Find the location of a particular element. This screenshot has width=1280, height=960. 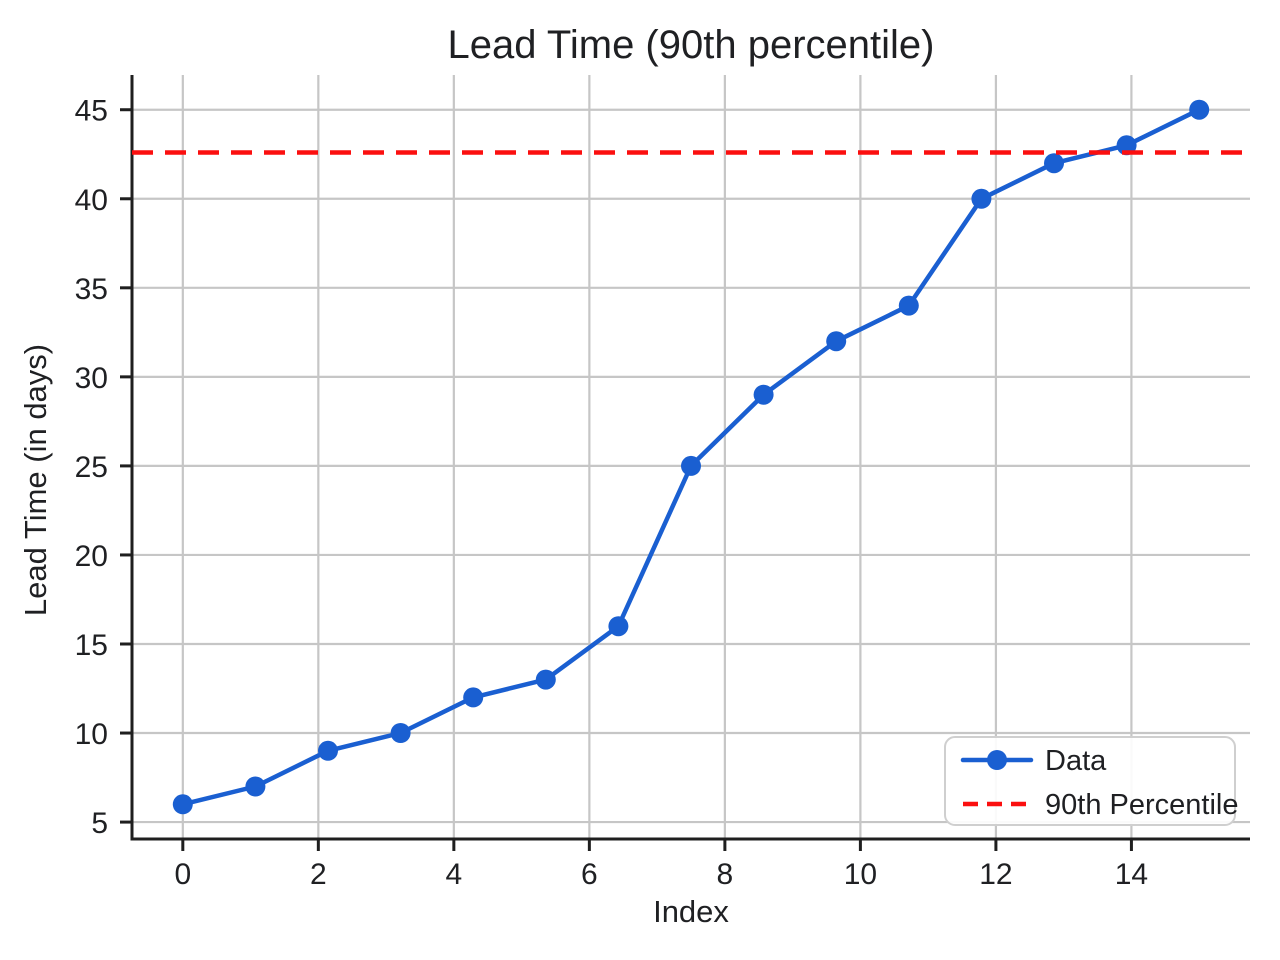

x-axis-title: Index is located at coordinates (691, 911).